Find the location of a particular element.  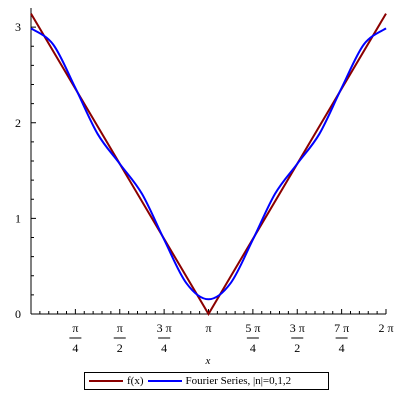

x-tick-label-numerator: 7 π is located at coordinates (341, 328).